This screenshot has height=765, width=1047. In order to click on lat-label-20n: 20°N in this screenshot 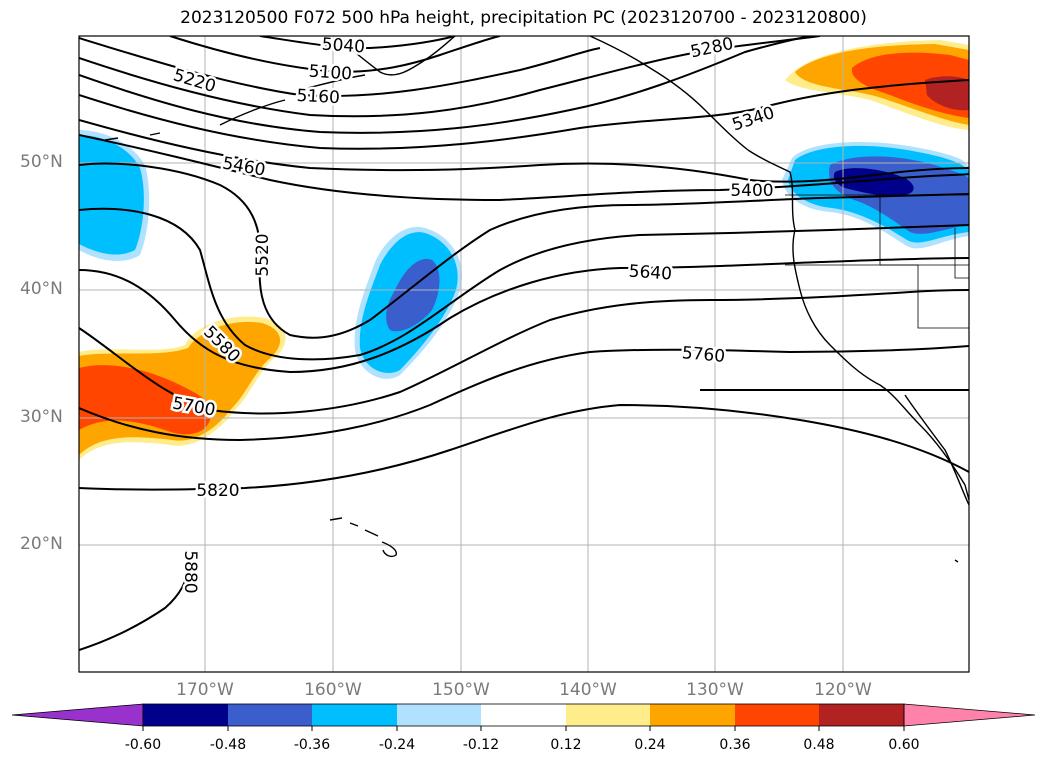, I will do `click(41, 544)`.